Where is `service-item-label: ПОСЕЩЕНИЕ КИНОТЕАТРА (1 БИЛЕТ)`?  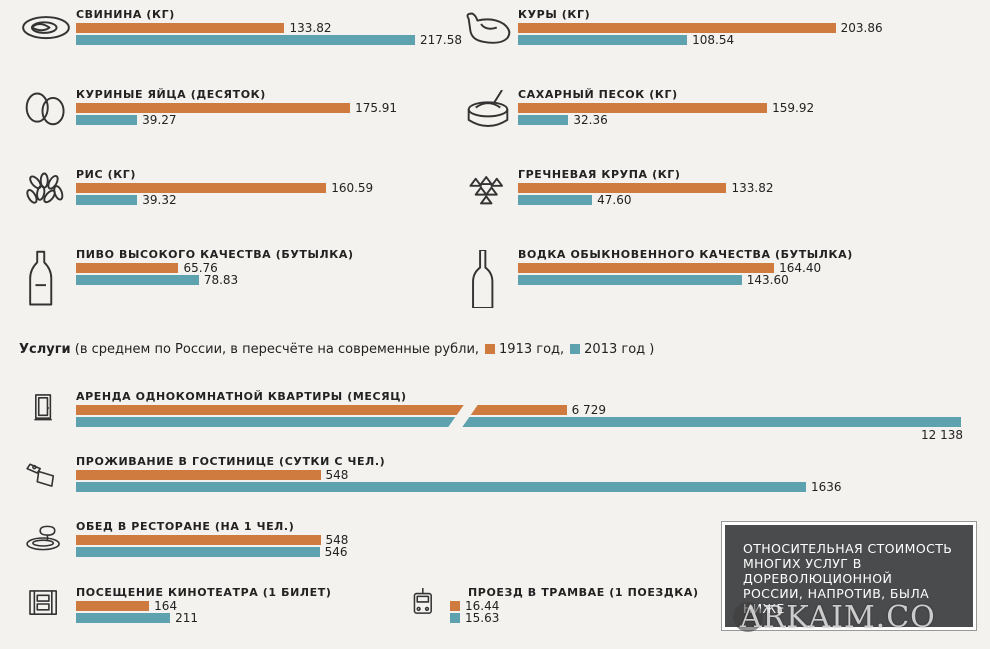 service-item-label: ПОСЕЩЕНИЕ КИНОТЕАТРА (1 БИЛЕТ) is located at coordinates (204, 592).